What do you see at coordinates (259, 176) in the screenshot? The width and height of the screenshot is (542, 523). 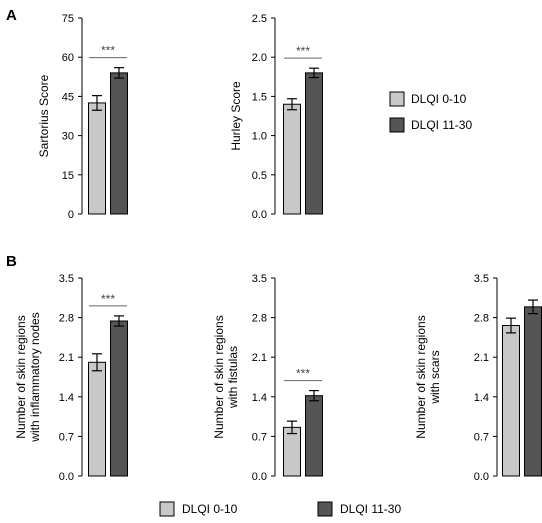 I see `y-tick-label: 0.5` at bounding box center [259, 176].